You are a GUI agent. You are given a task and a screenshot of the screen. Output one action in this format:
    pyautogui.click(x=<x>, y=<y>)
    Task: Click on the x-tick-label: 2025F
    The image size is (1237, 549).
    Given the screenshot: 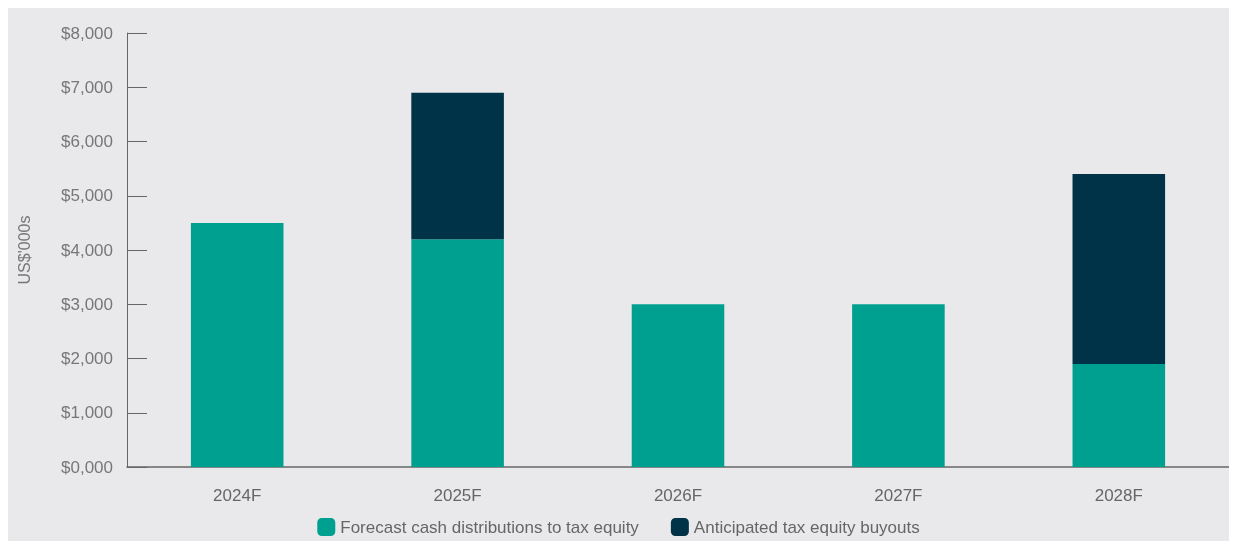 What is the action you would take?
    pyautogui.click(x=457, y=495)
    